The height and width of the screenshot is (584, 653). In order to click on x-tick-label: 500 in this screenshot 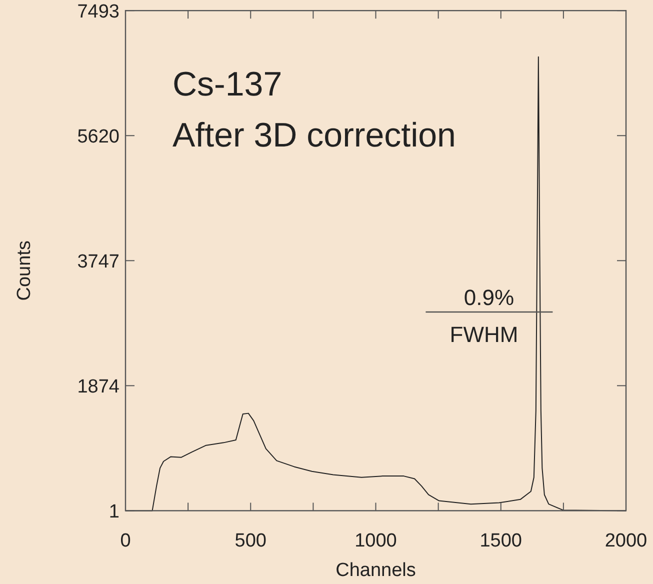, I will do `click(250, 541)`.